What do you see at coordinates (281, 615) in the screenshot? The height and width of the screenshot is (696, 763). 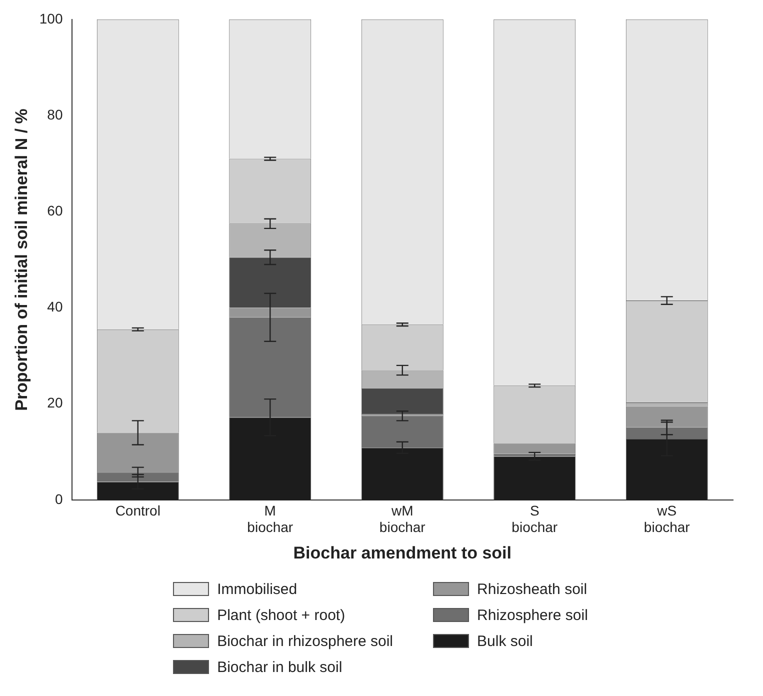 I see `legend-label: Plant (shoot + root)` at bounding box center [281, 615].